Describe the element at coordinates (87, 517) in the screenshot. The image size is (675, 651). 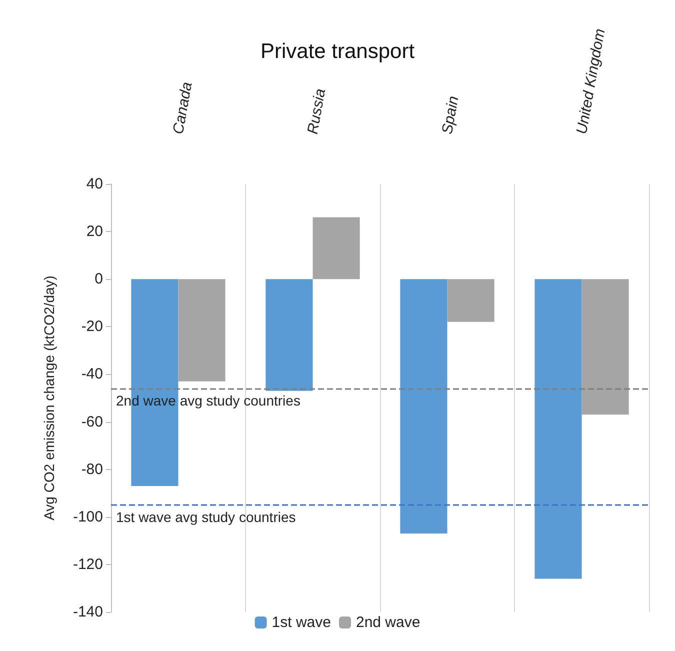
I see `y-tick-label: -100` at that location.